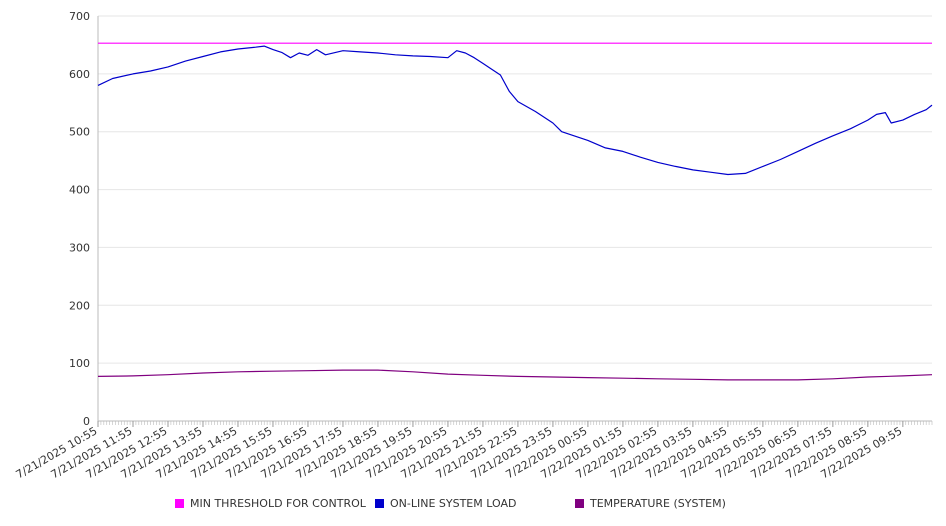 The width and height of the screenshot is (946, 526). I want to click on y-tick-label: 400, so click(79, 190).